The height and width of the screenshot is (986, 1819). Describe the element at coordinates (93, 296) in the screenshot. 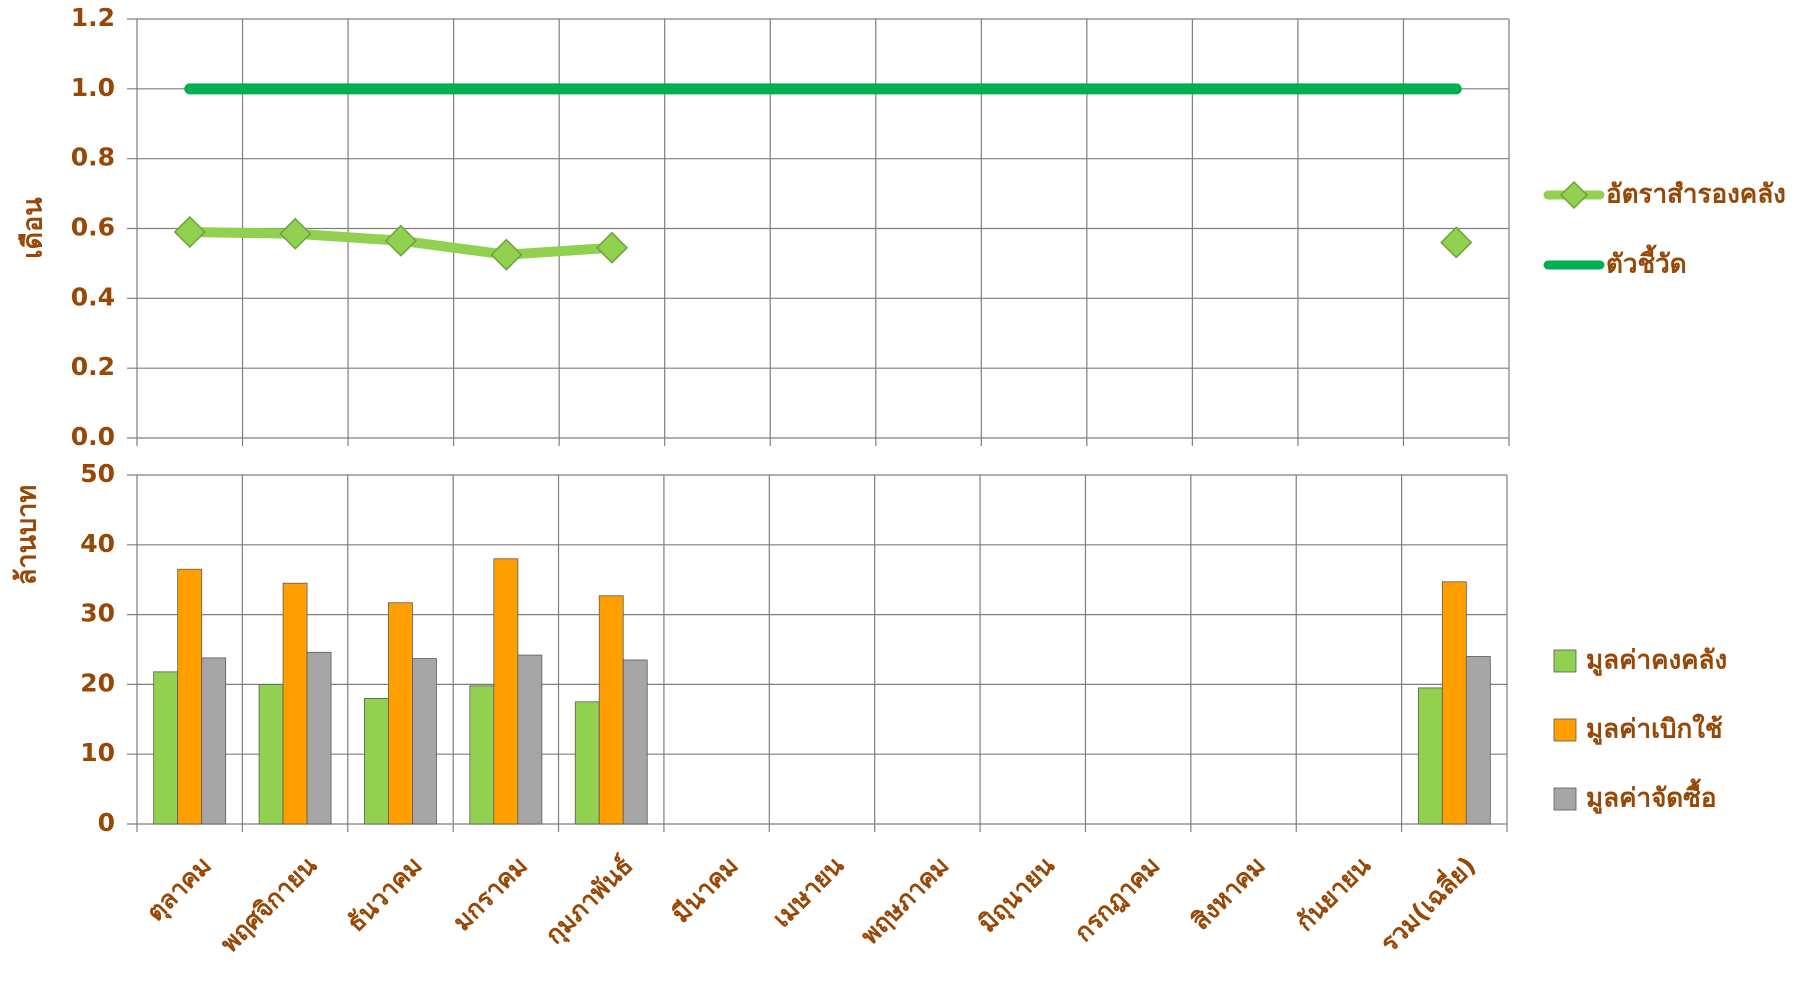

I see `y-tick-label: 0.4` at that location.